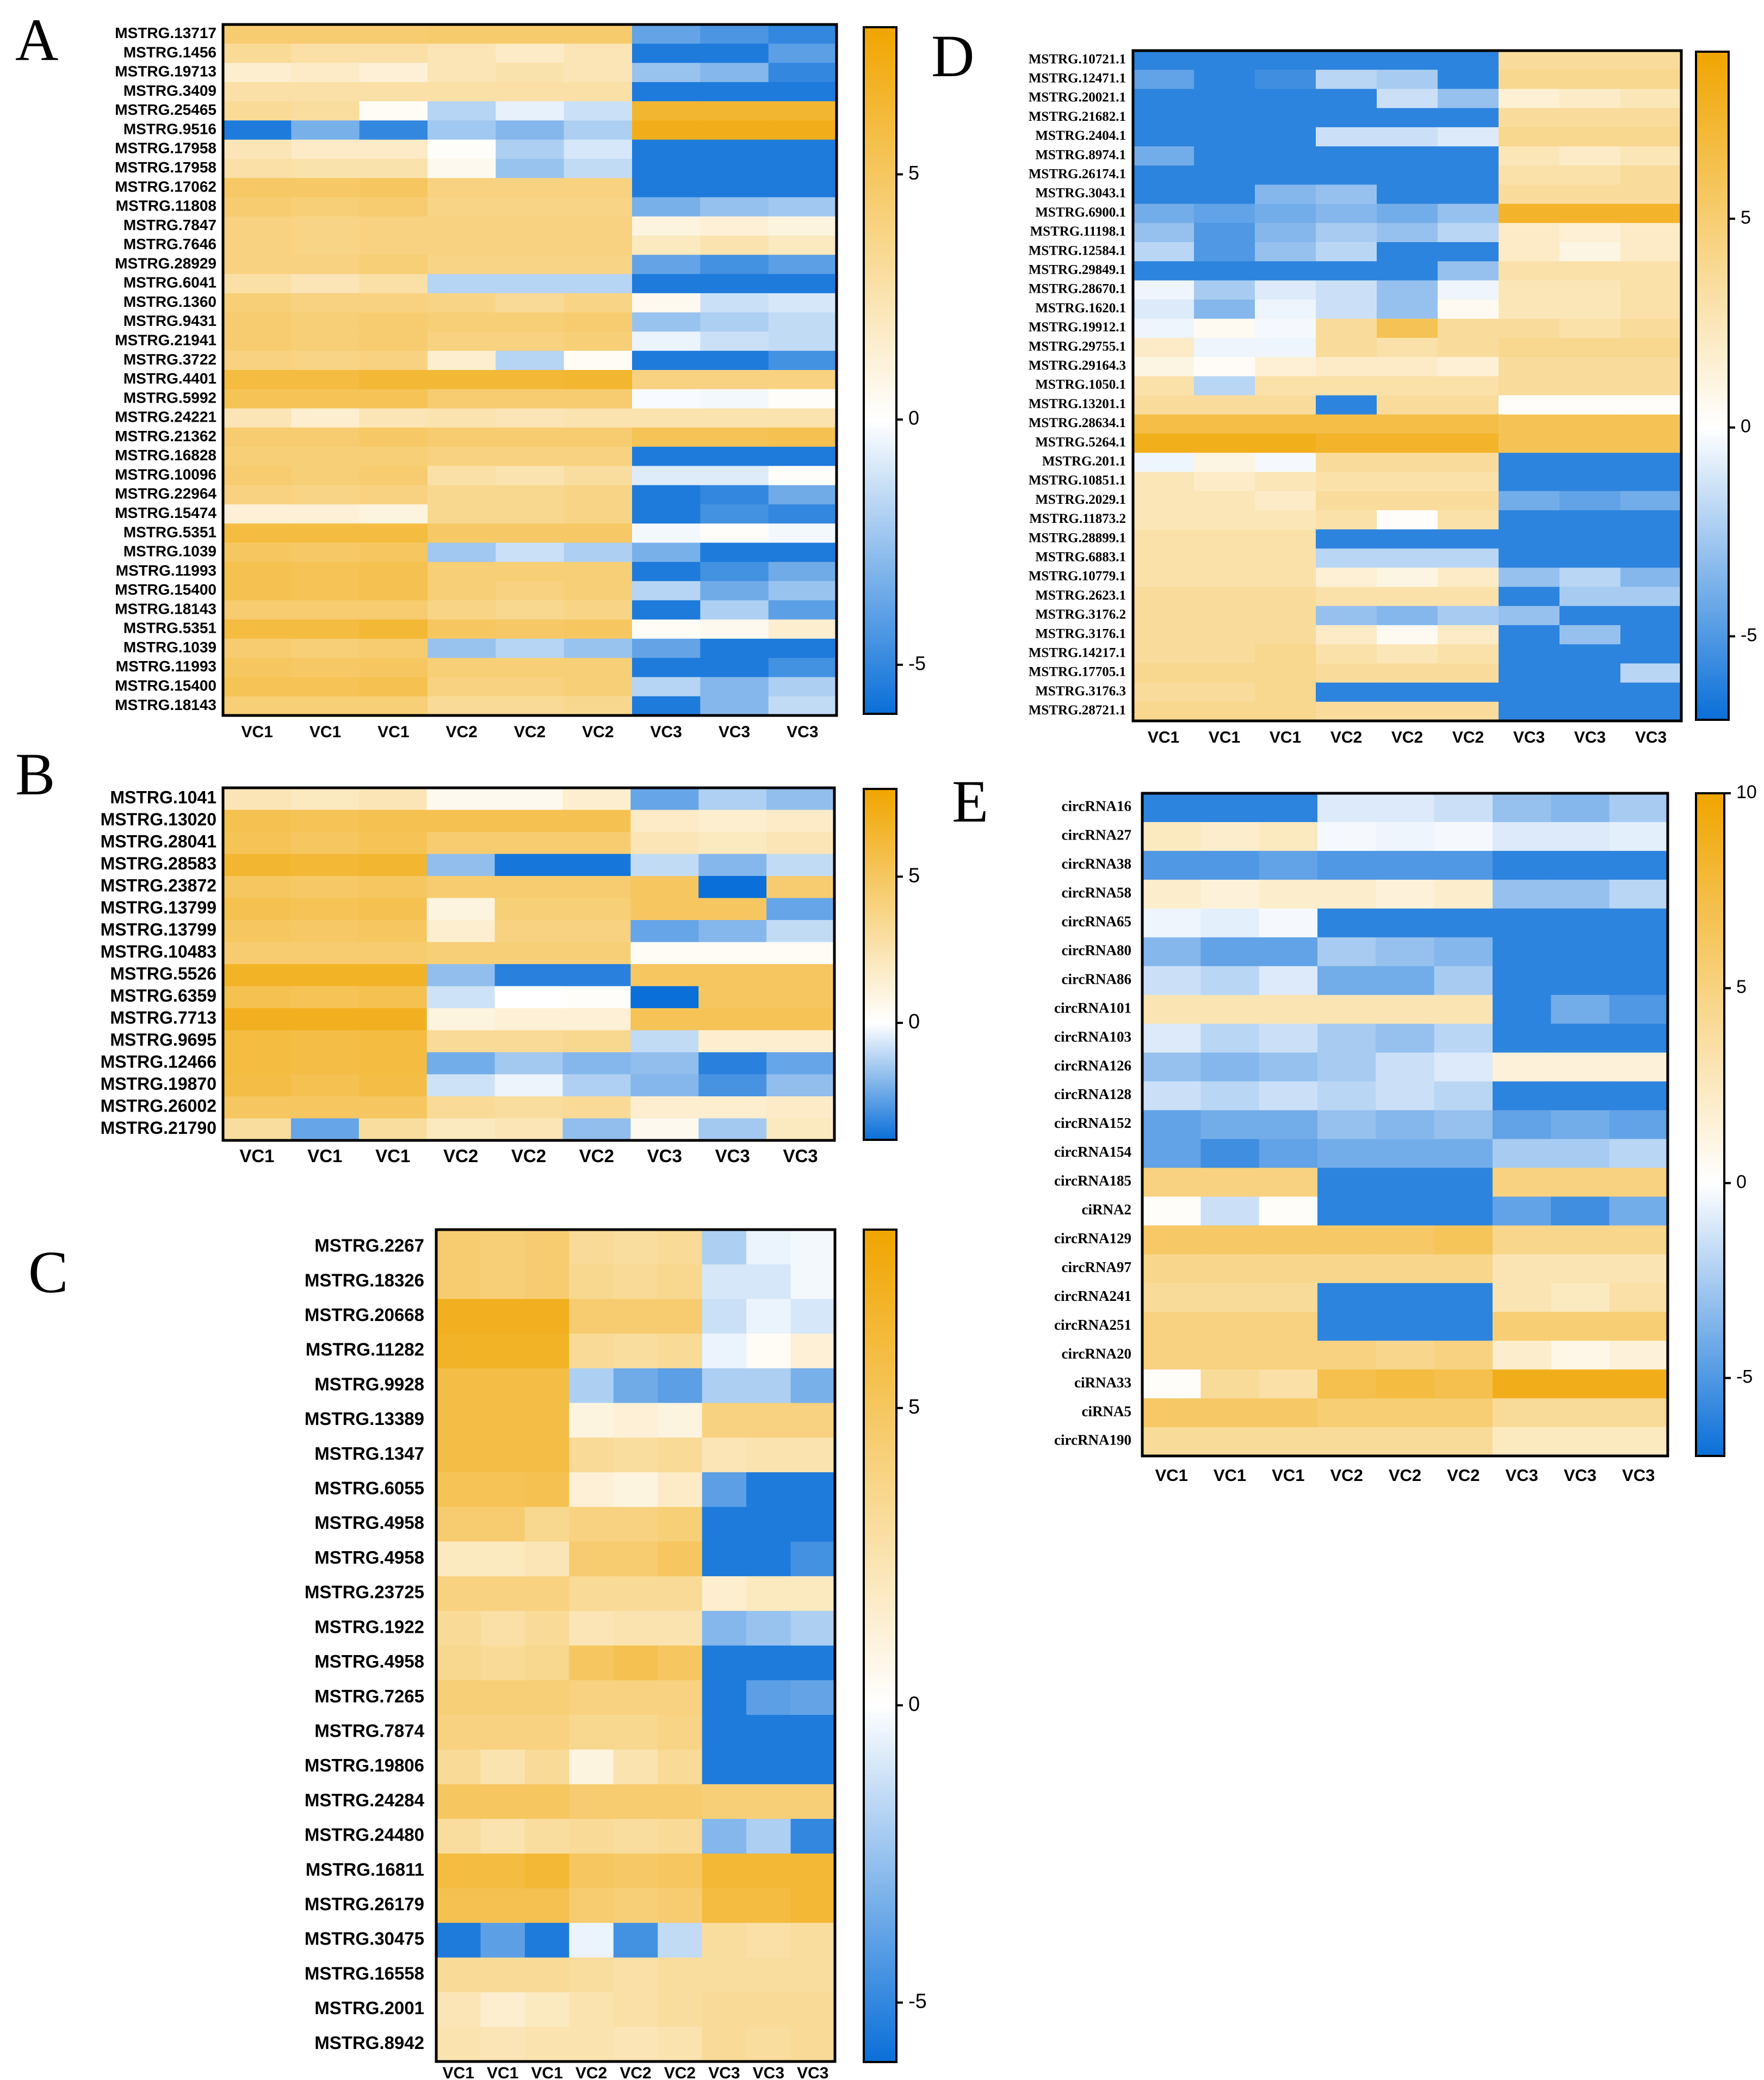  What do you see at coordinates (169, 359) in the screenshot?
I see `row-label: MSTRG.3722` at bounding box center [169, 359].